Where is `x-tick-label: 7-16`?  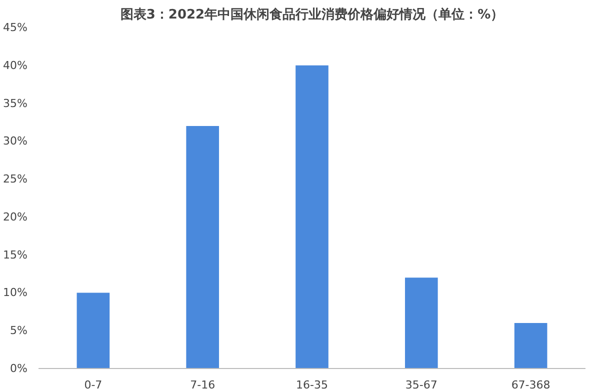 x-tick-label: 7-16 is located at coordinates (203, 384).